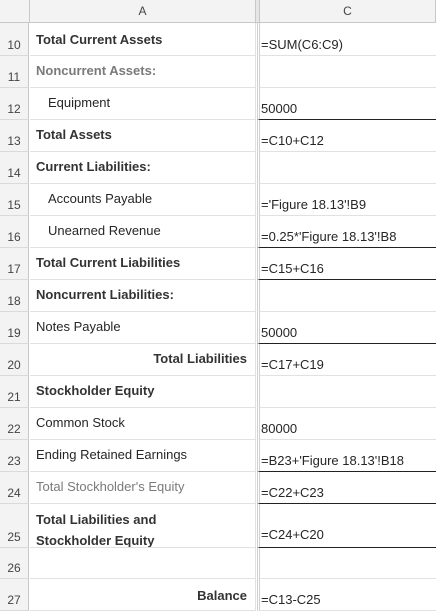 This screenshot has width=436, height=611. What do you see at coordinates (346, 232) in the screenshot?
I see `cell-c16: =0.25*'Figure 18.13'!B8` at bounding box center [346, 232].